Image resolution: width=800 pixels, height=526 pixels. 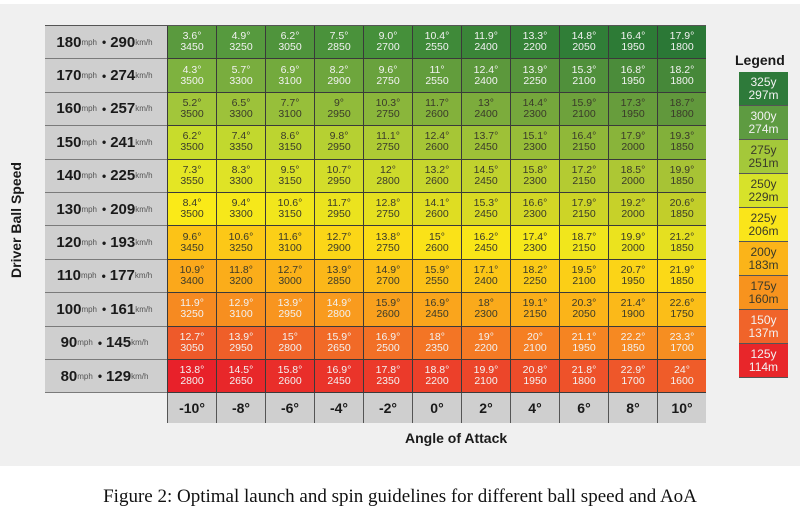 What do you see at coordinates (122, 276) in the screenshot?
I see `speed-kmh: 177` at bounding box center [122, 276].